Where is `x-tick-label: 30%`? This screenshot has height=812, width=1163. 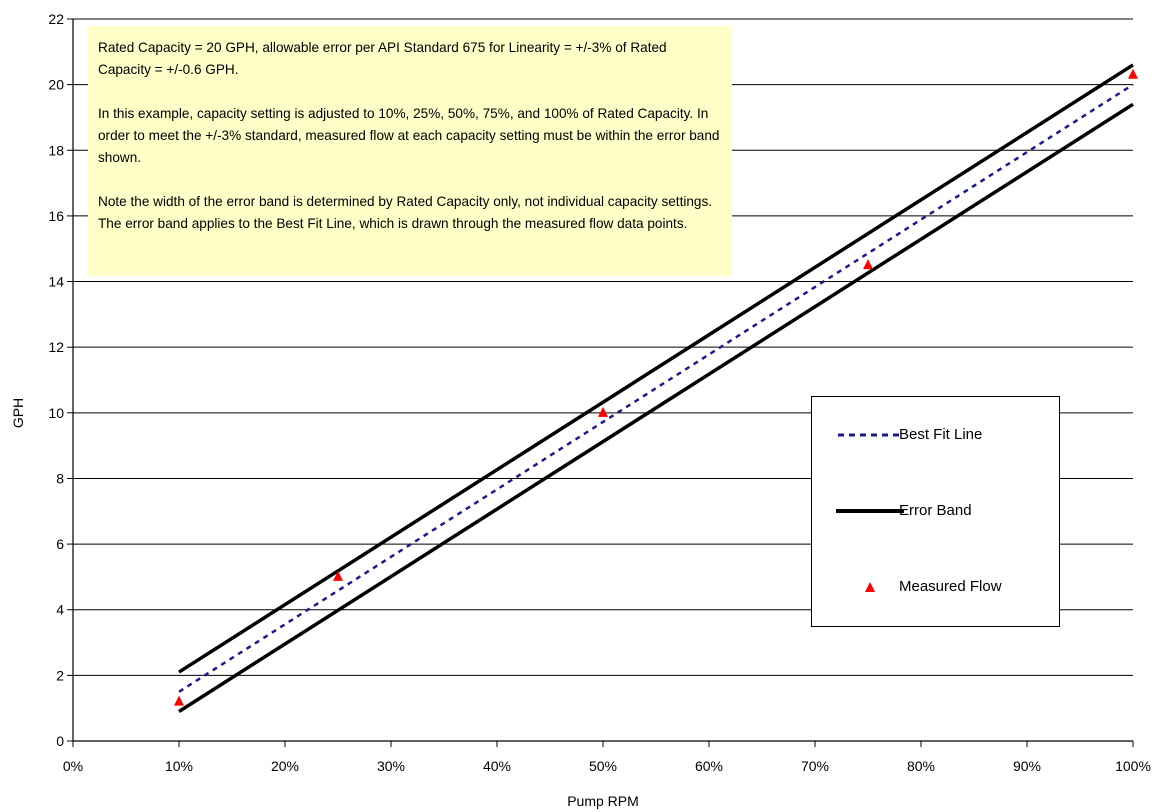 x-tick-label: 30% is located at coordinates (391, 766).